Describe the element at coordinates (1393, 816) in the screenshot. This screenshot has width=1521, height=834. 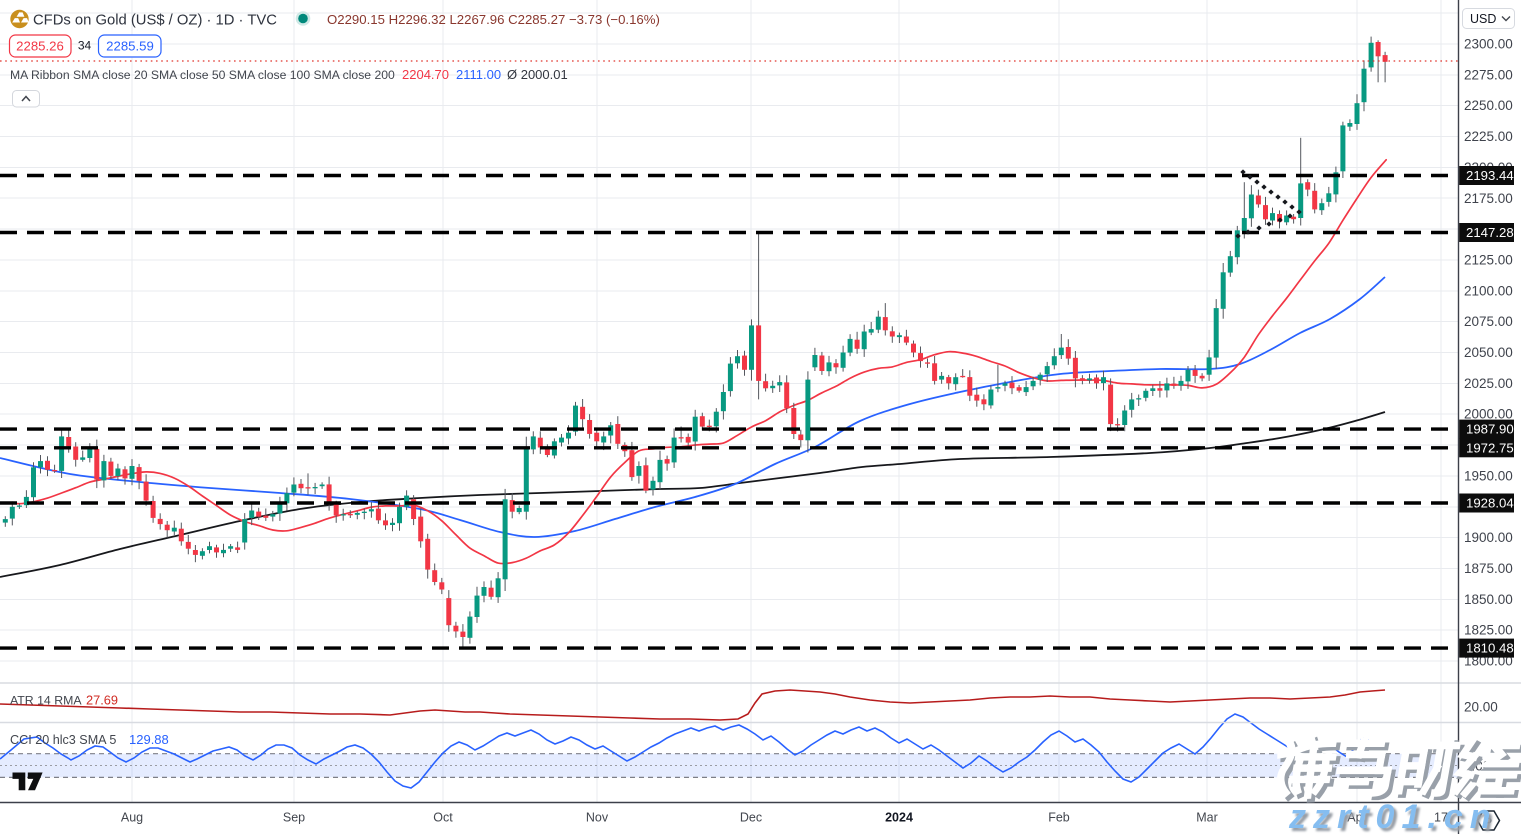
I see `svg-text: zzrt01.cn` at that location.